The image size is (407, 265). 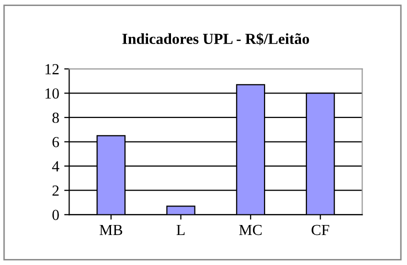 I want to click on y-tick-label: 2, so click(x=55, y=191).